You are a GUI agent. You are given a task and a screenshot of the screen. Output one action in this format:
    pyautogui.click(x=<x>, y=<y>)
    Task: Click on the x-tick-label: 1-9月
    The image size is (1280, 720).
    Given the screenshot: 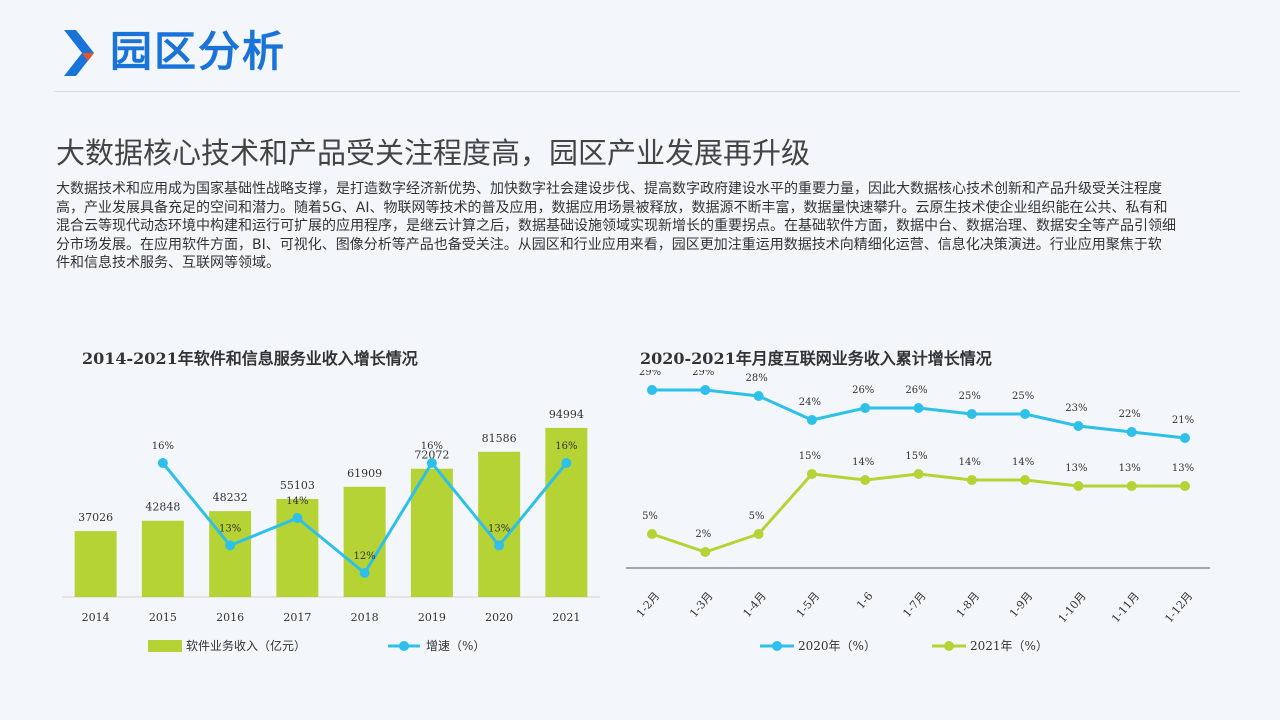 What is the action you would take?
    pyautogui.click(x=1021, y=605)
    